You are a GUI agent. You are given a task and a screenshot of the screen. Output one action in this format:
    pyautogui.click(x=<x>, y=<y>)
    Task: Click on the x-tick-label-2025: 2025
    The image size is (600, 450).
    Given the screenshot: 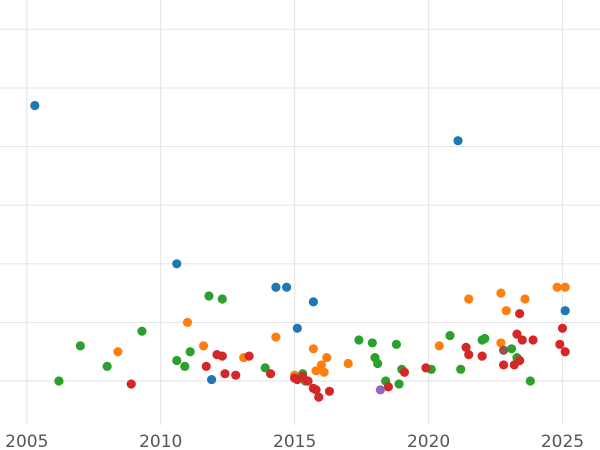 What is the action you would take?
    pyautogui.click(x=562, y=441)
    